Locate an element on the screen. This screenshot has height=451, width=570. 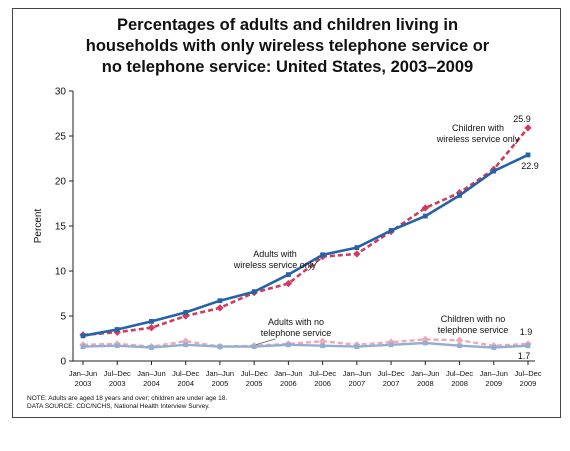
children-no-phone-line is located at coordinates (305, 343).